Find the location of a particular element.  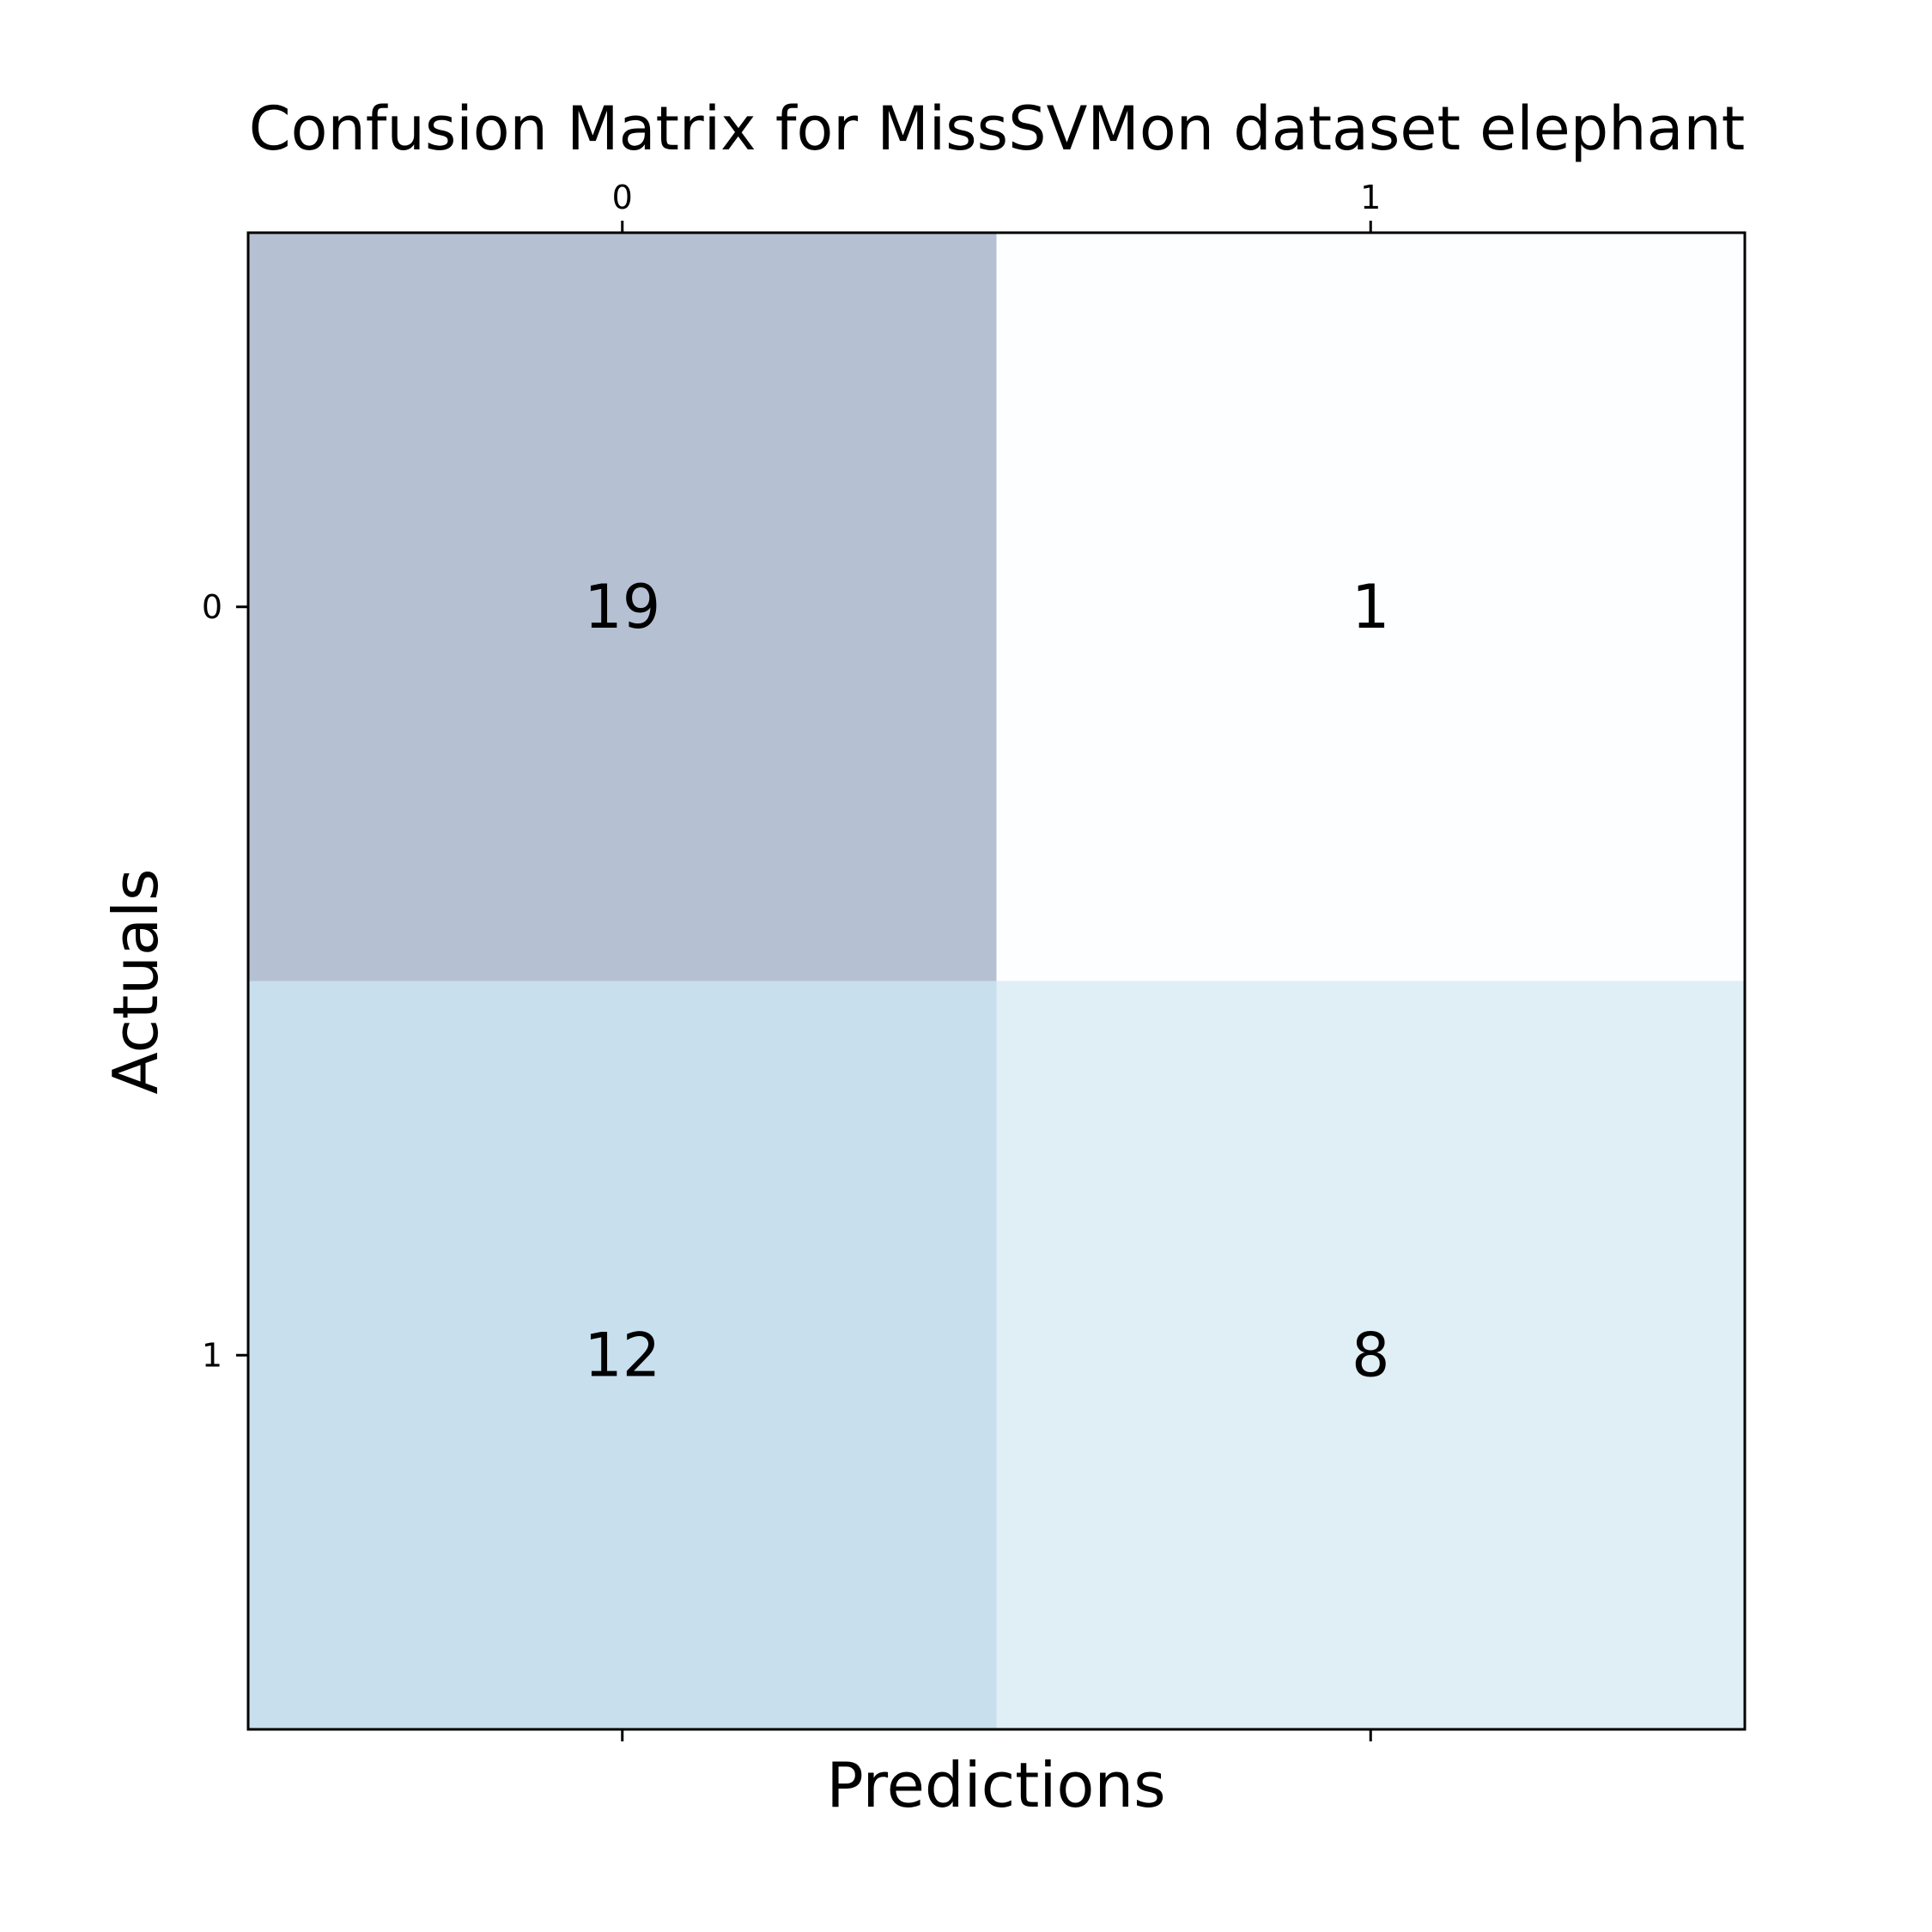

cell-value-label-r1-c1: 8 is located at coordinates (1371, 1355).